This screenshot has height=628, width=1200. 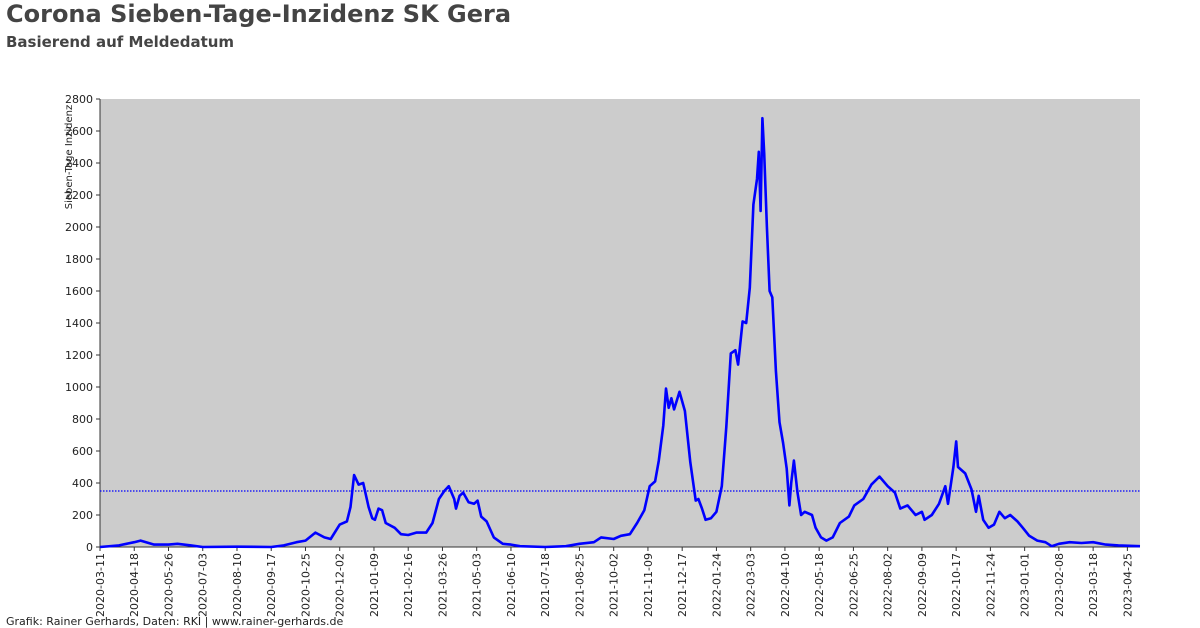 What do you see at coordinates (82, 483) in the screenshot?
I see `y-tick-label: 400` at bounding box center [82, 483].